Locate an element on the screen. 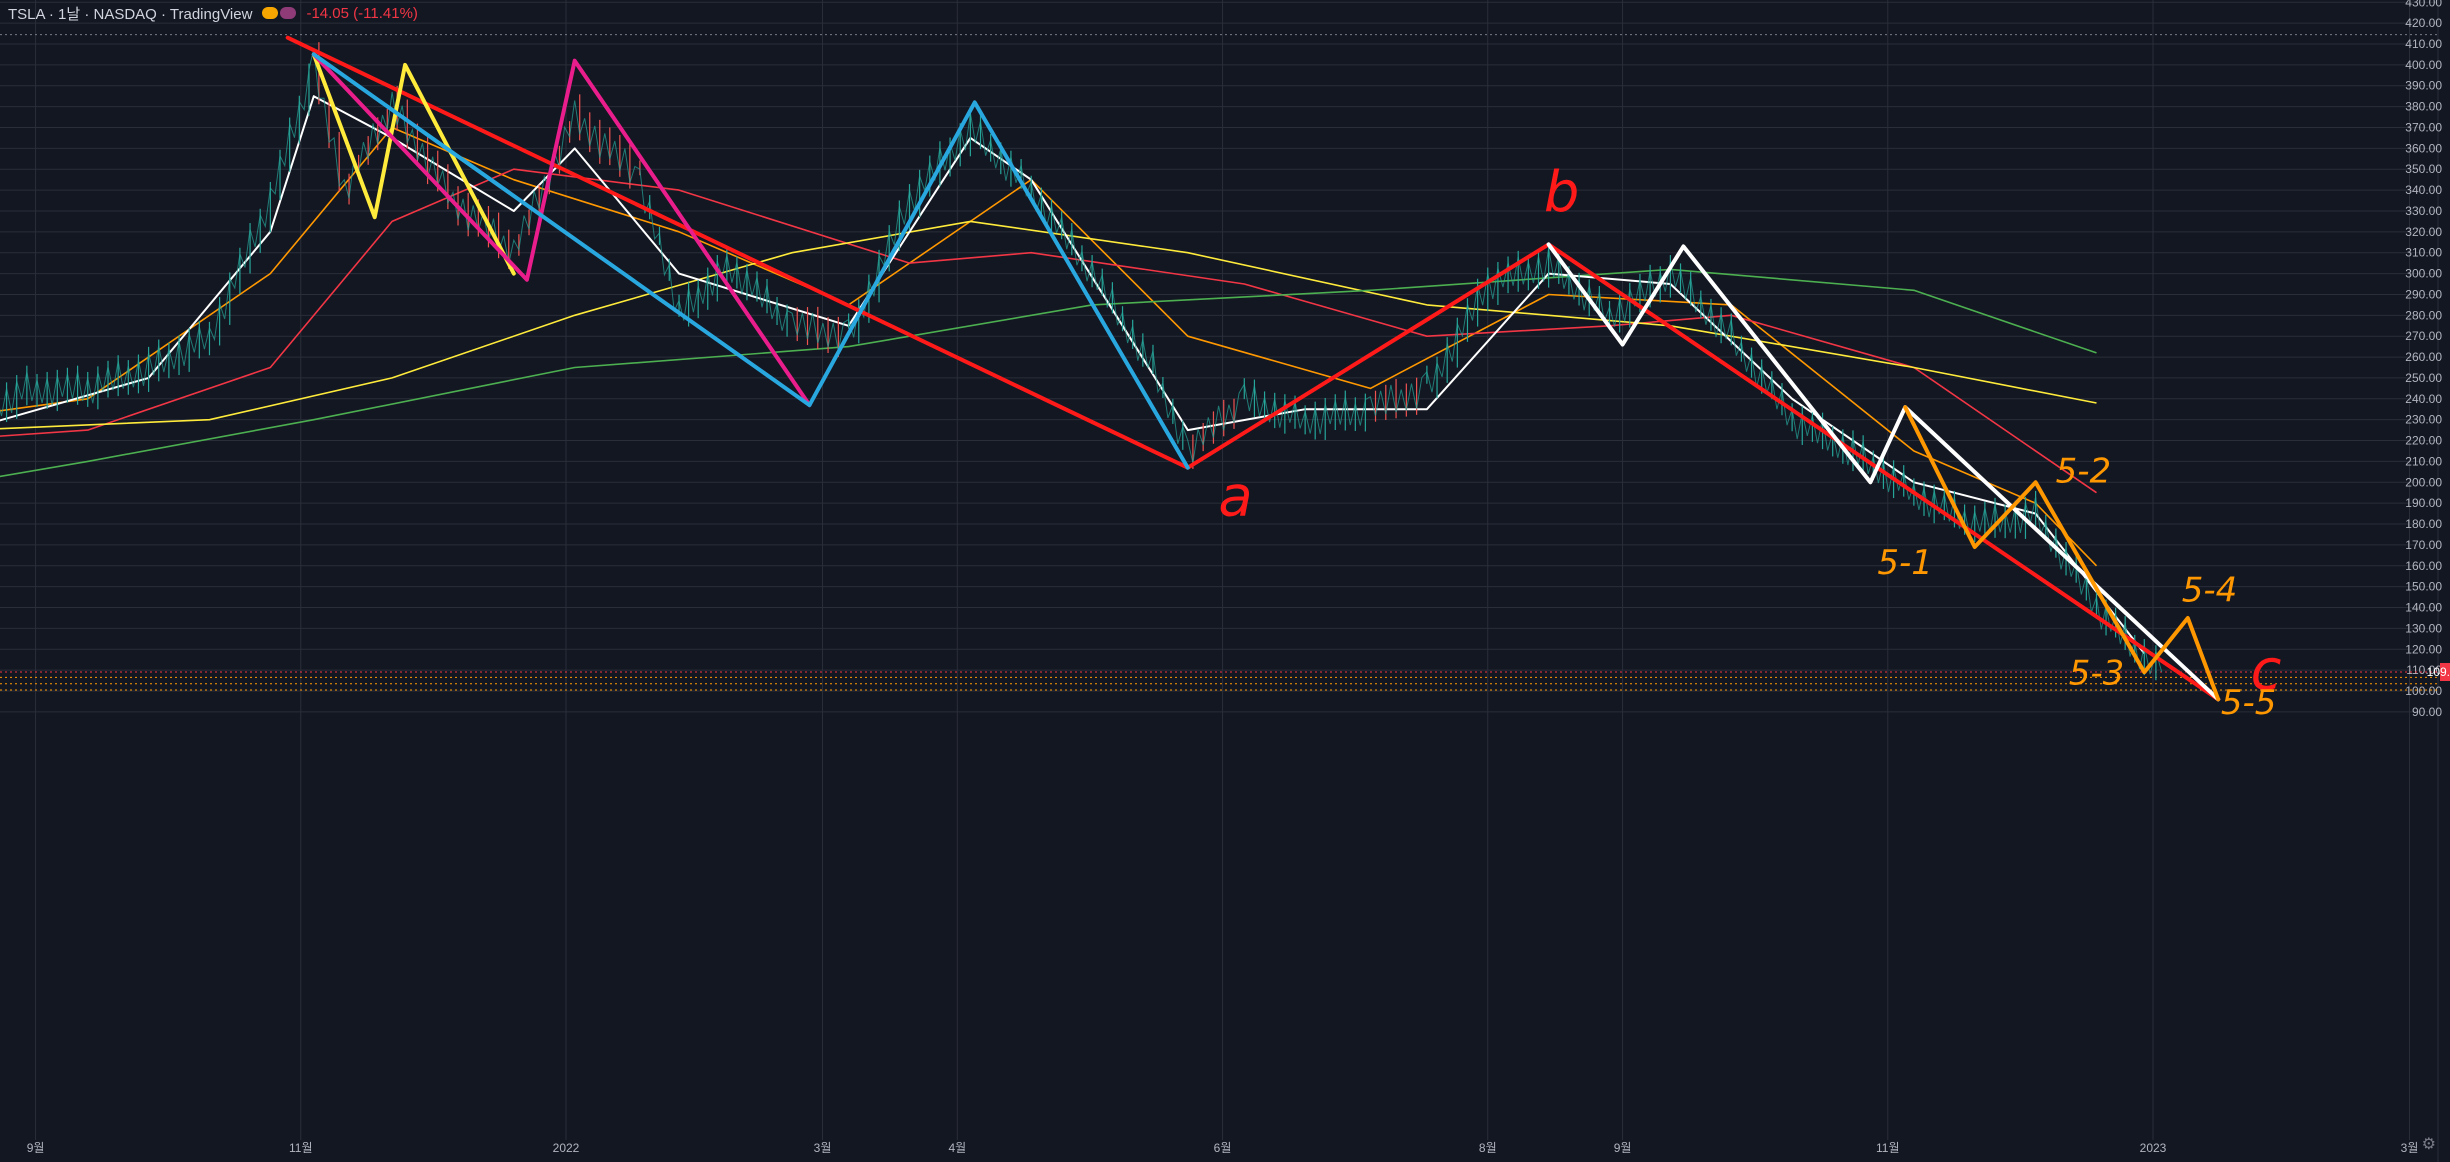 This screenshot has height=1162, width=2450. symbol-title: TSLA · 1날 · NASDAQ · TradingView is located at coordinates (130, 14).